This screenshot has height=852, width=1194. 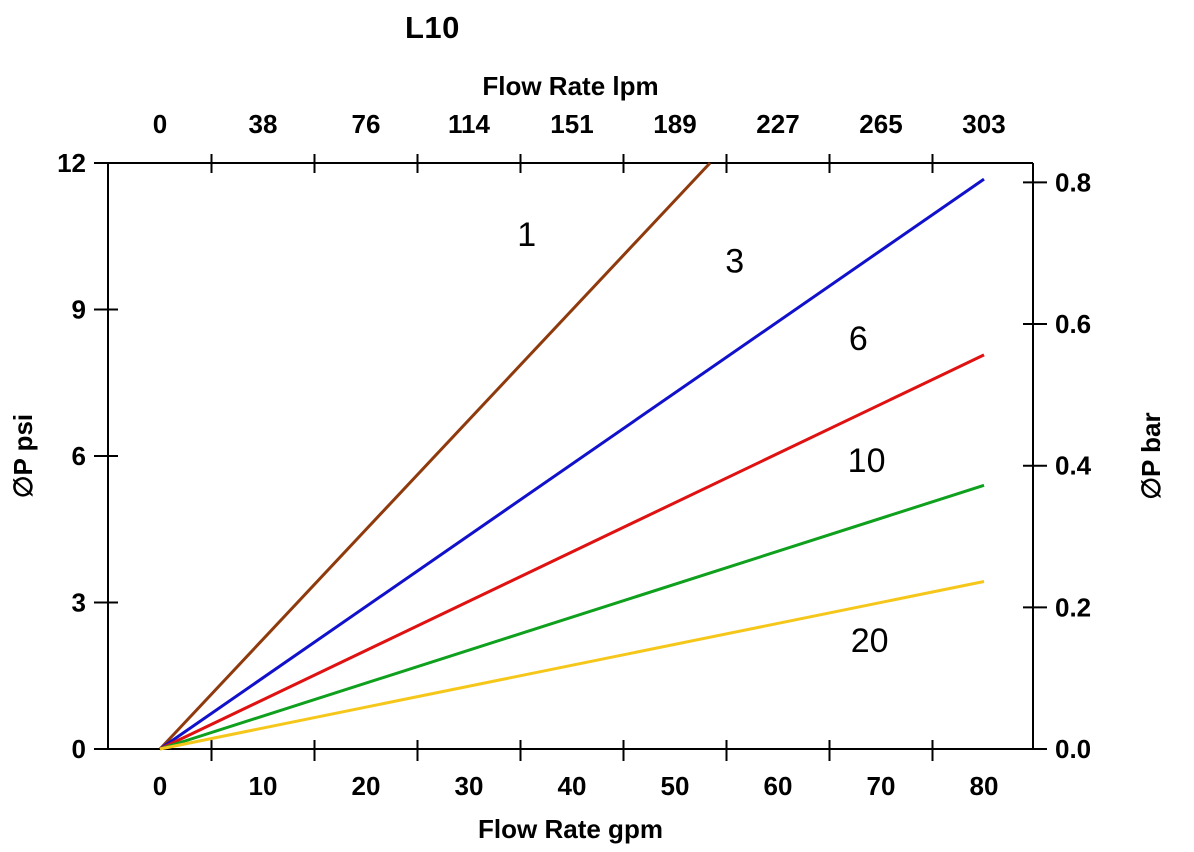 What do you see at coordinates (867, 461) in the screenshot?
I see `series-label-10: 10` at bounding box center [867, 461].